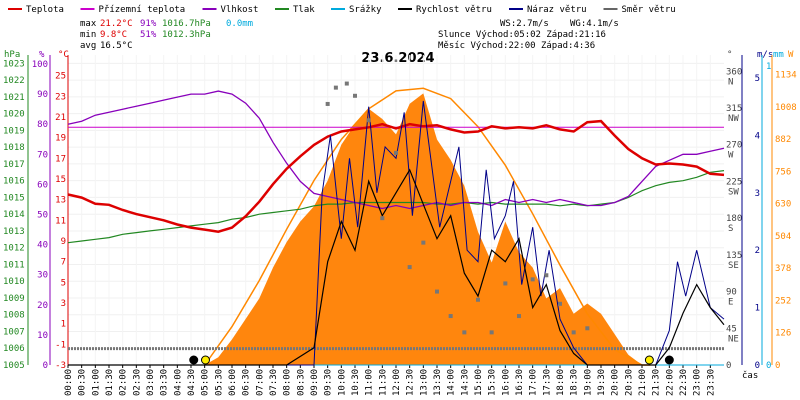  What do you see at coordinates (768, 67) in the screenshot?
I see `tick-mm: 1` at bounding box center [768, 67].